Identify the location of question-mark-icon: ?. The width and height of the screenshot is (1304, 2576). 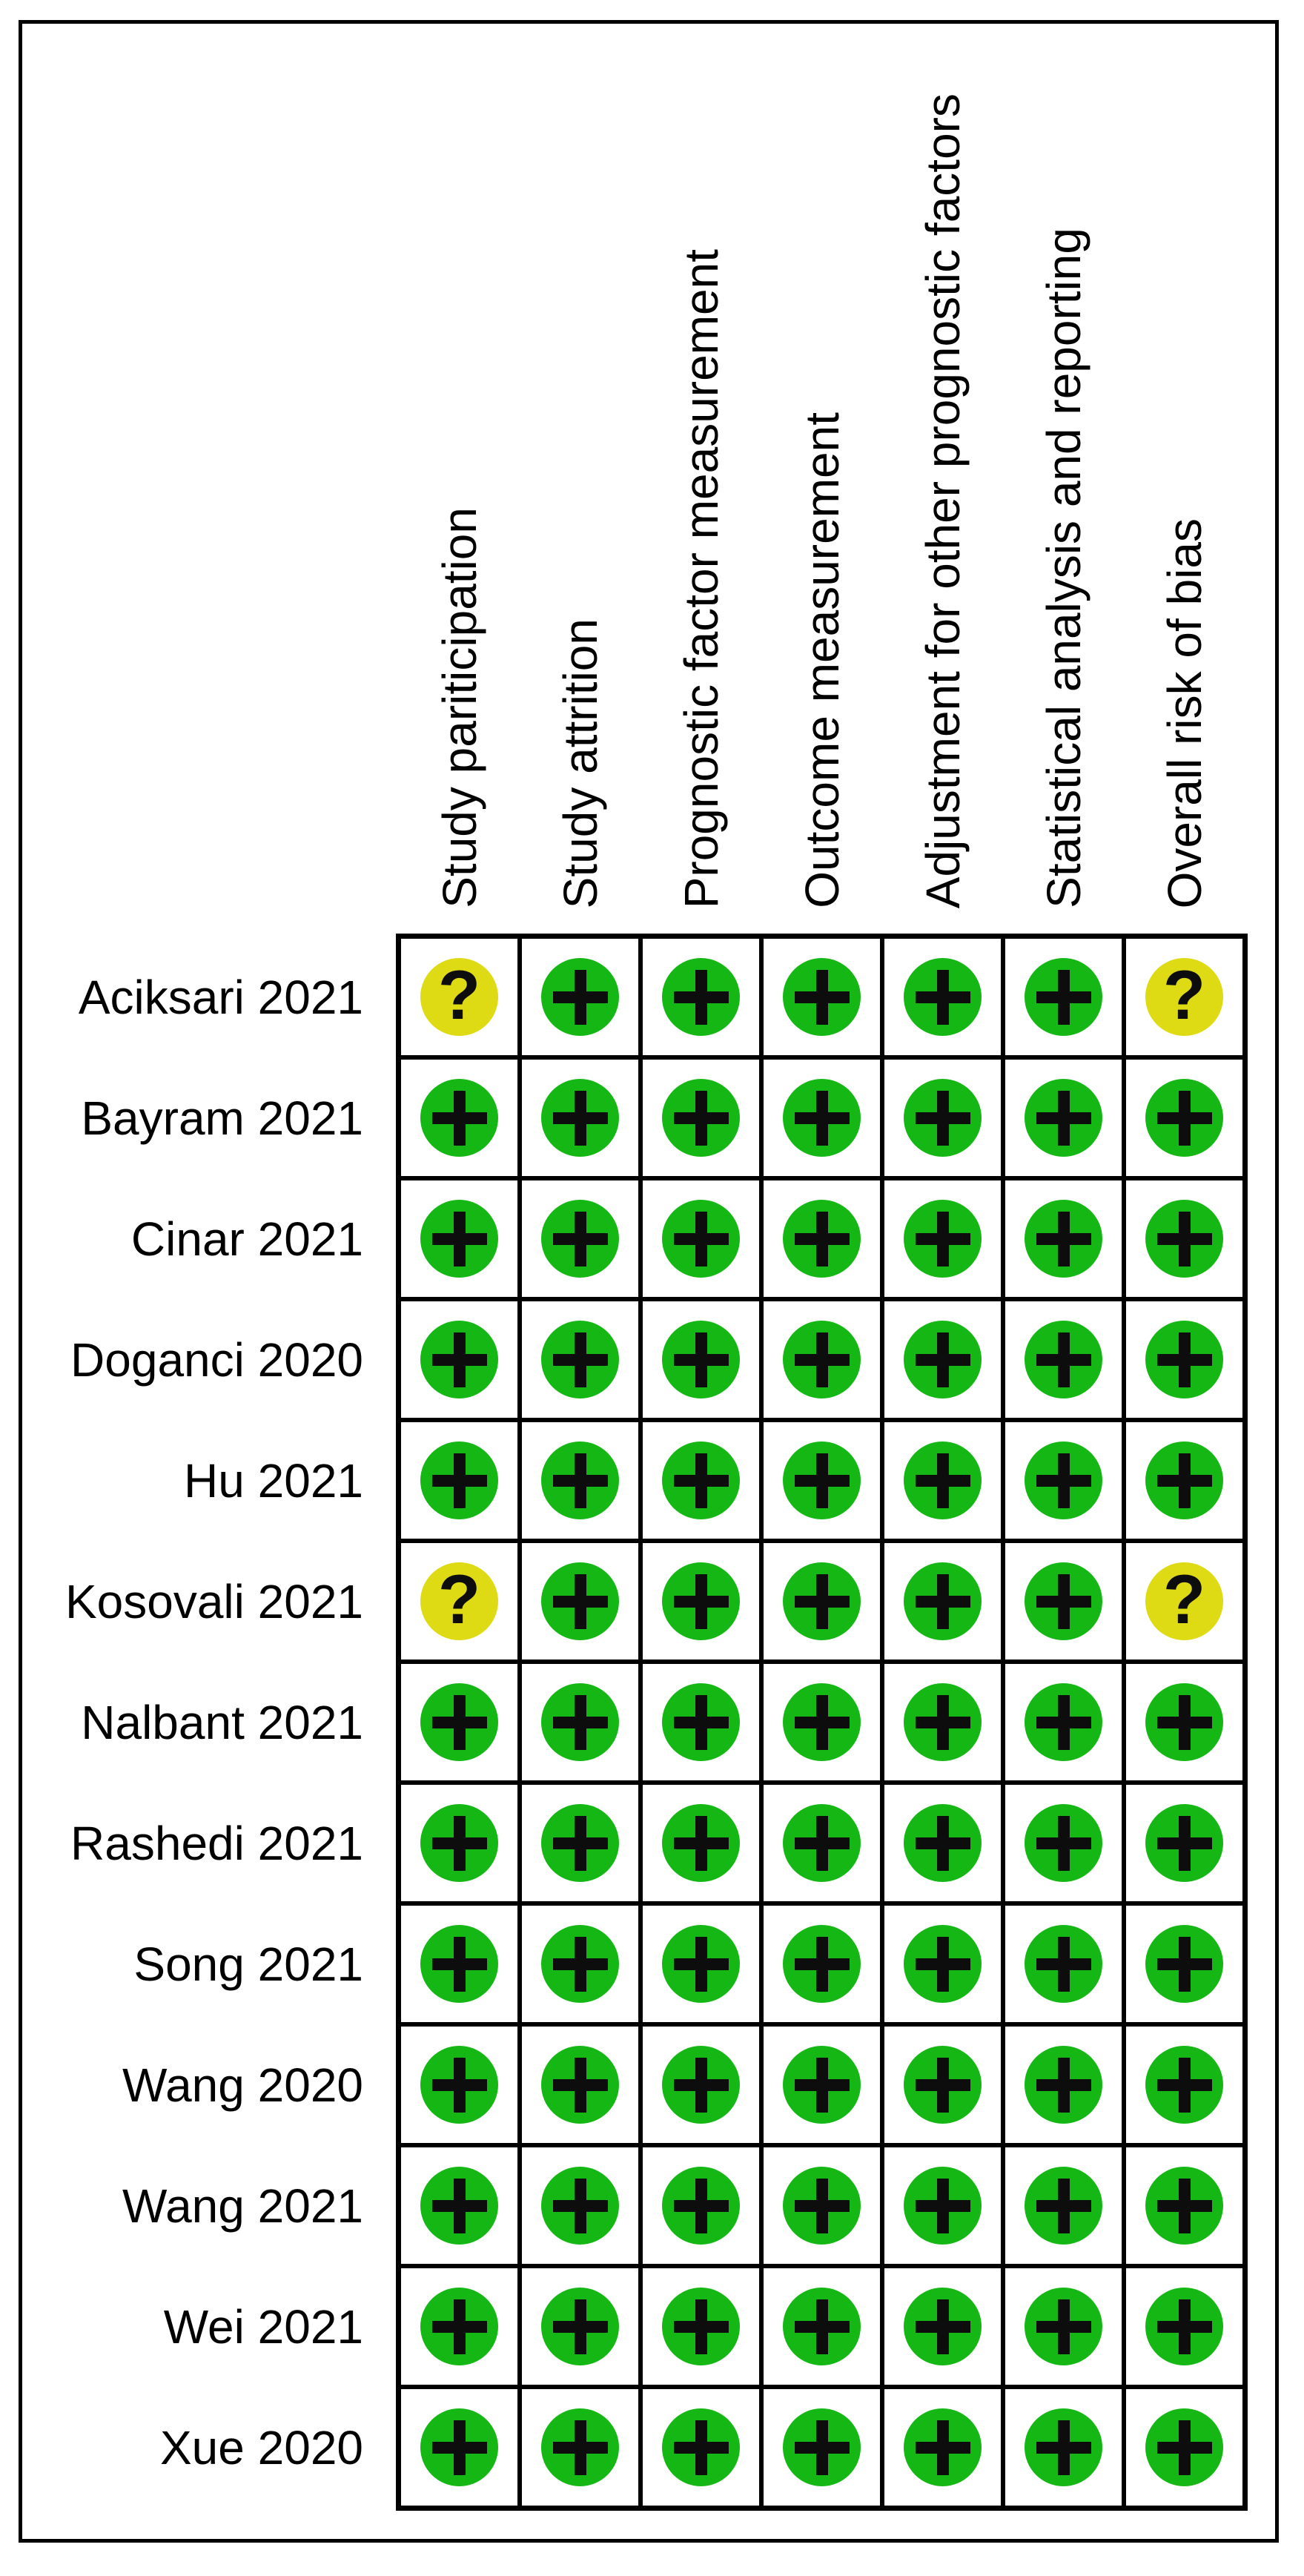
(459, 995).